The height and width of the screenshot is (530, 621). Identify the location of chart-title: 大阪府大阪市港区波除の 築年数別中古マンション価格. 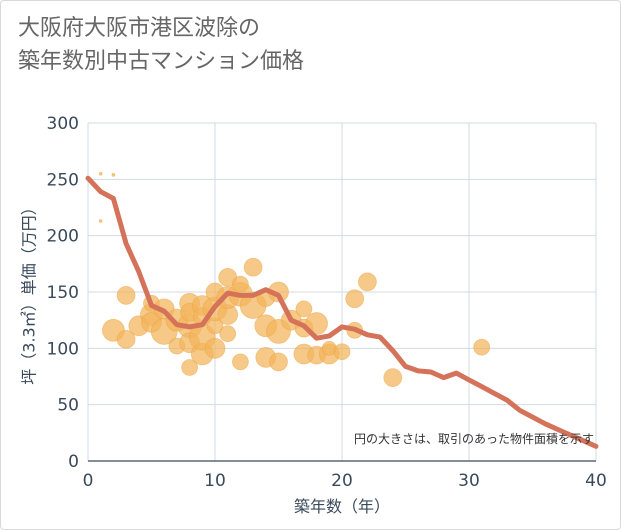
(161, 45).